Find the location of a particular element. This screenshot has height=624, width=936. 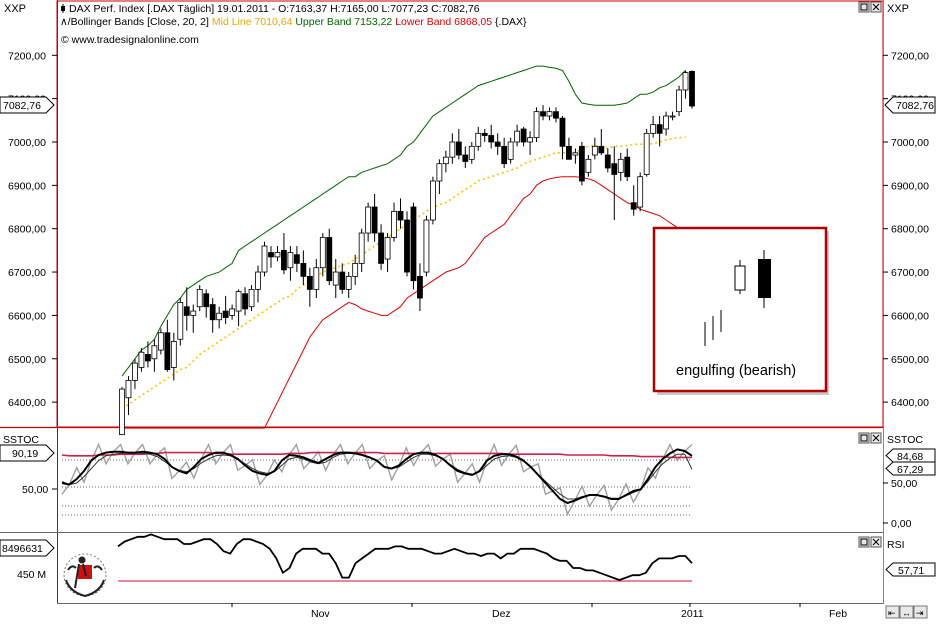

close-button is located at coordinates (876, 7).